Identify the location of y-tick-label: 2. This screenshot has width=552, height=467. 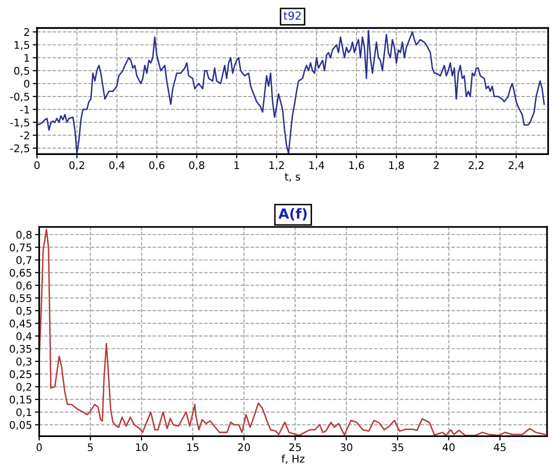
(26, 32).